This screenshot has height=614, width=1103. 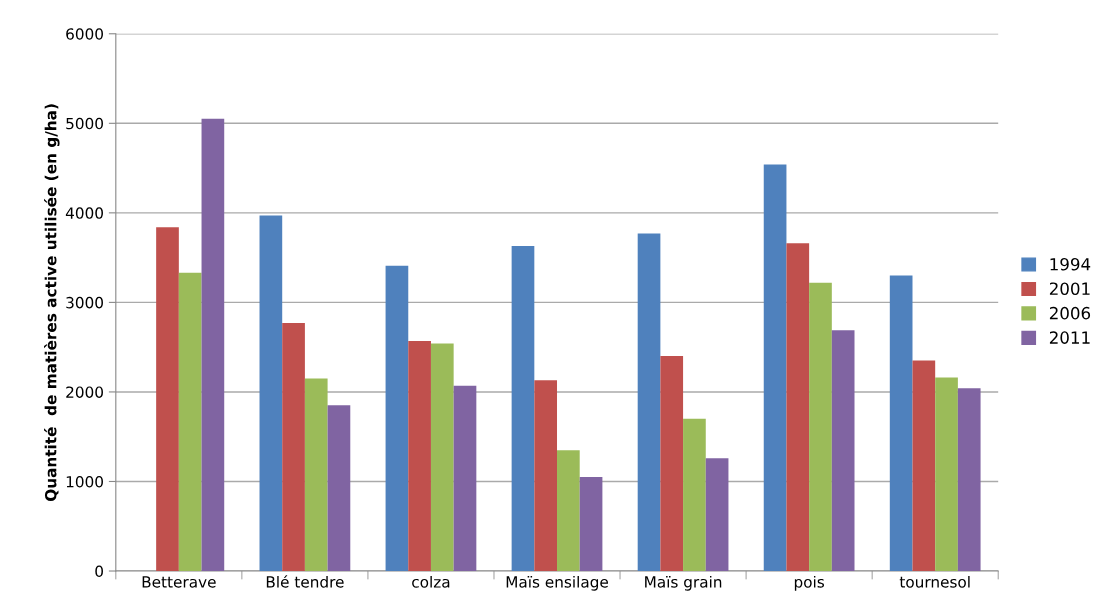 What do you see at coordinates (99, 571) in the screenshot?
I see `y-tick-label: 0` at bounding box center [99, 571].